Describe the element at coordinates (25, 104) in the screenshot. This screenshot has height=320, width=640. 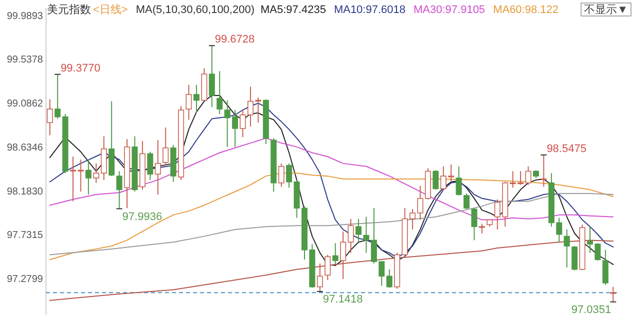
I see `y-tick-label: 99.0862` at that location.